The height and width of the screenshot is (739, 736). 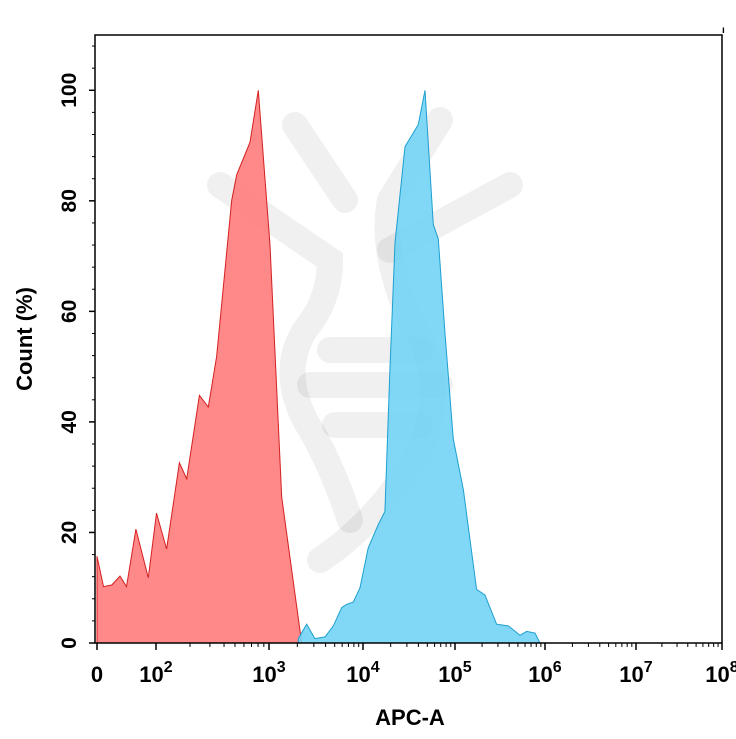 What do you see at coordinates (69, 643) in the screenshot?
I see `y-tick-label: 0` at bounding box center [69, 643].